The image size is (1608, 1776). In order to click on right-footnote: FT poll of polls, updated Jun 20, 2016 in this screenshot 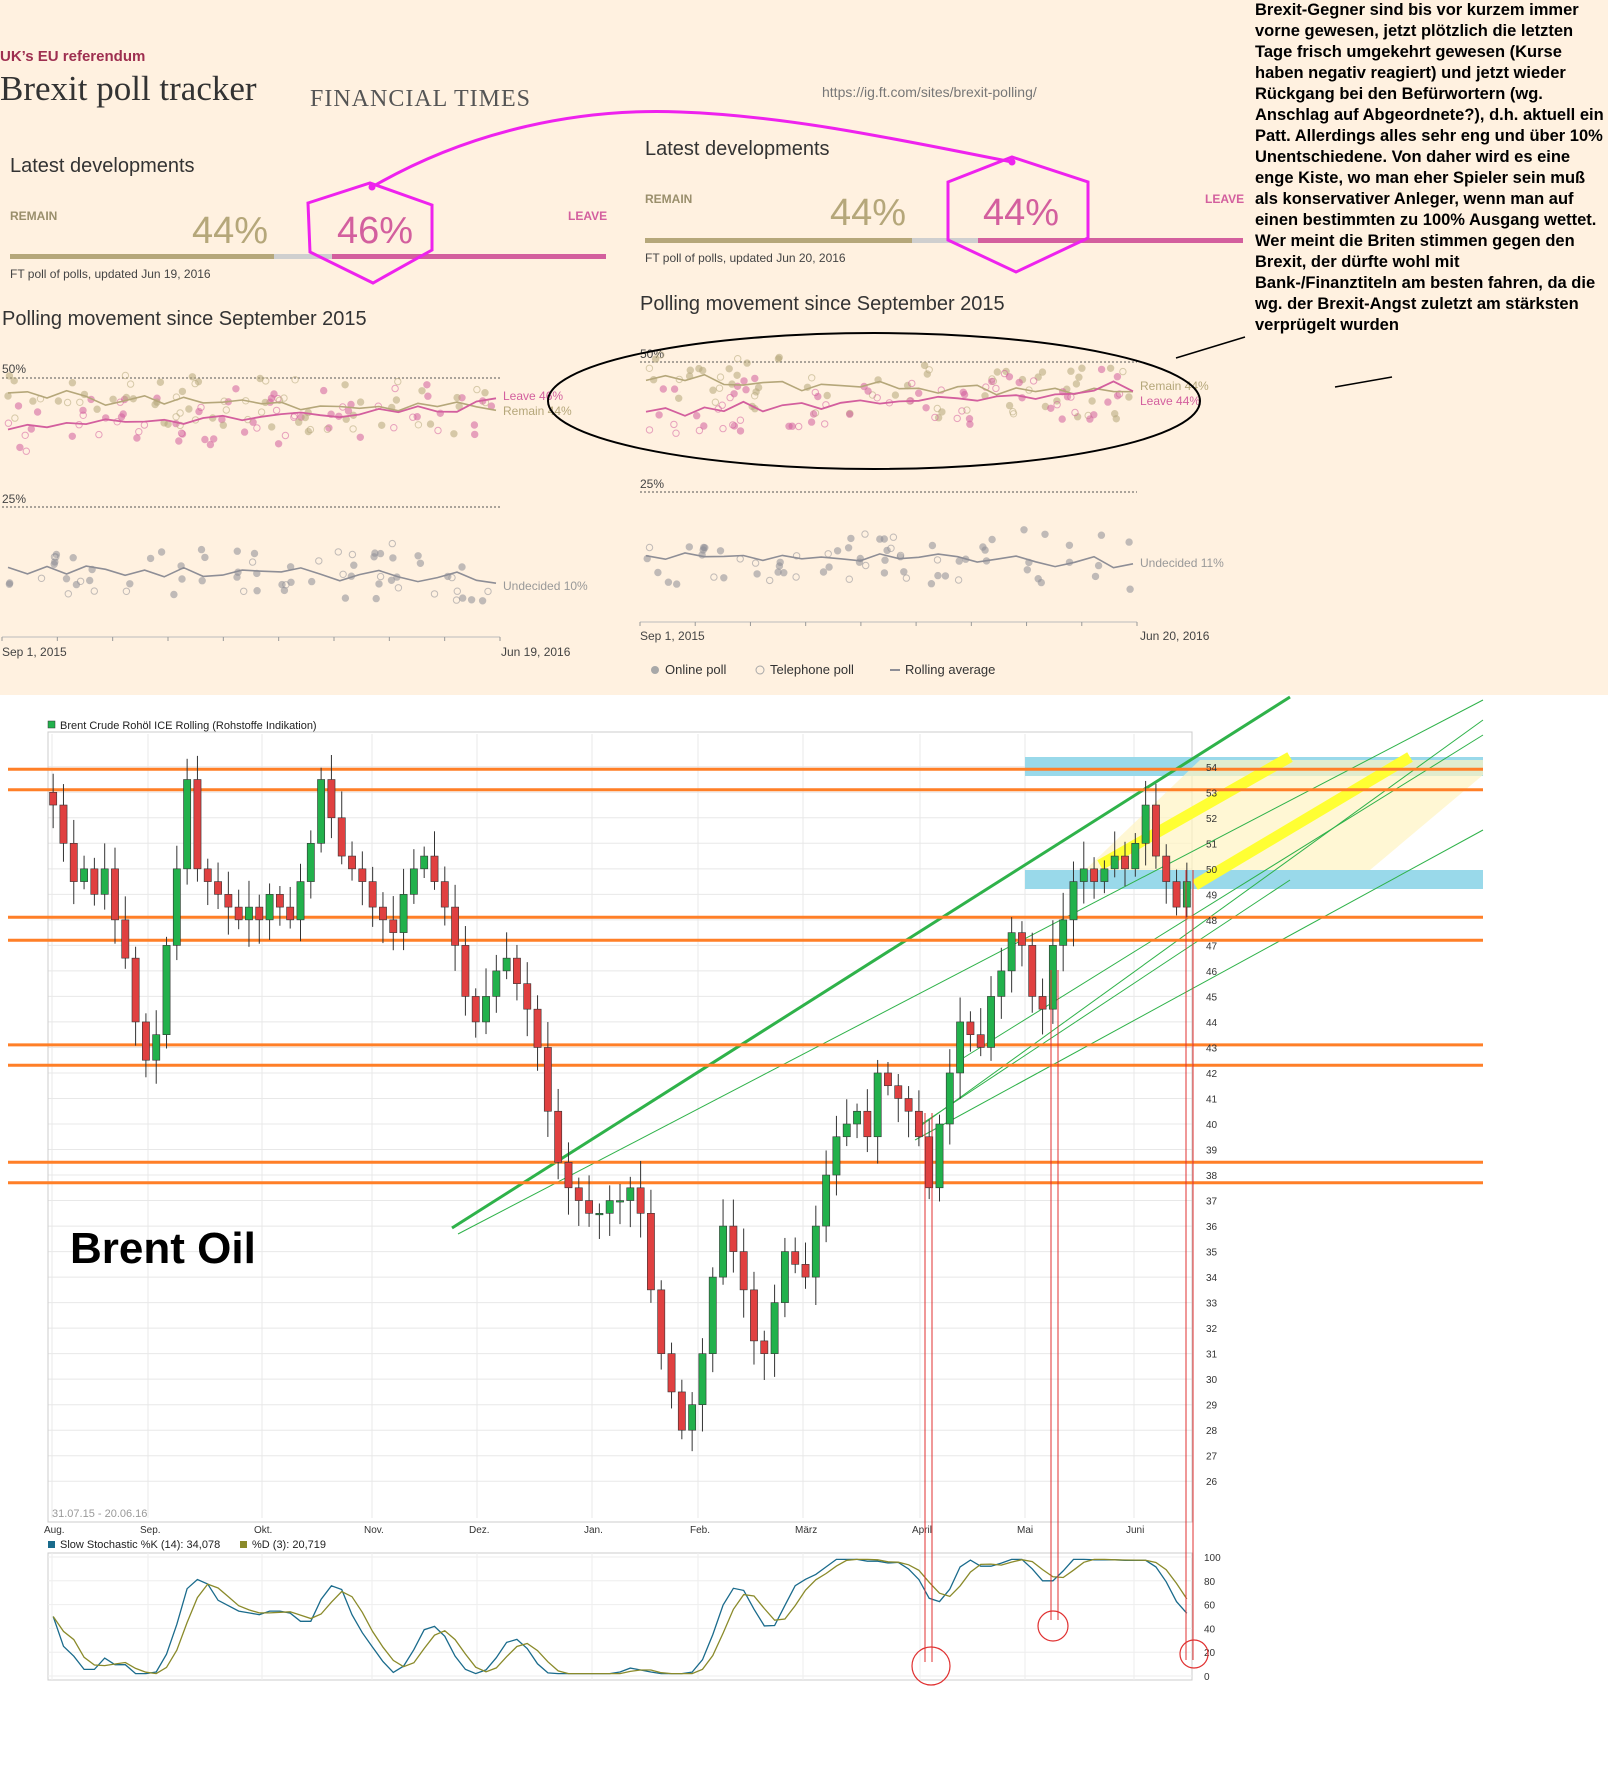, I will do `click(745, 258)`.